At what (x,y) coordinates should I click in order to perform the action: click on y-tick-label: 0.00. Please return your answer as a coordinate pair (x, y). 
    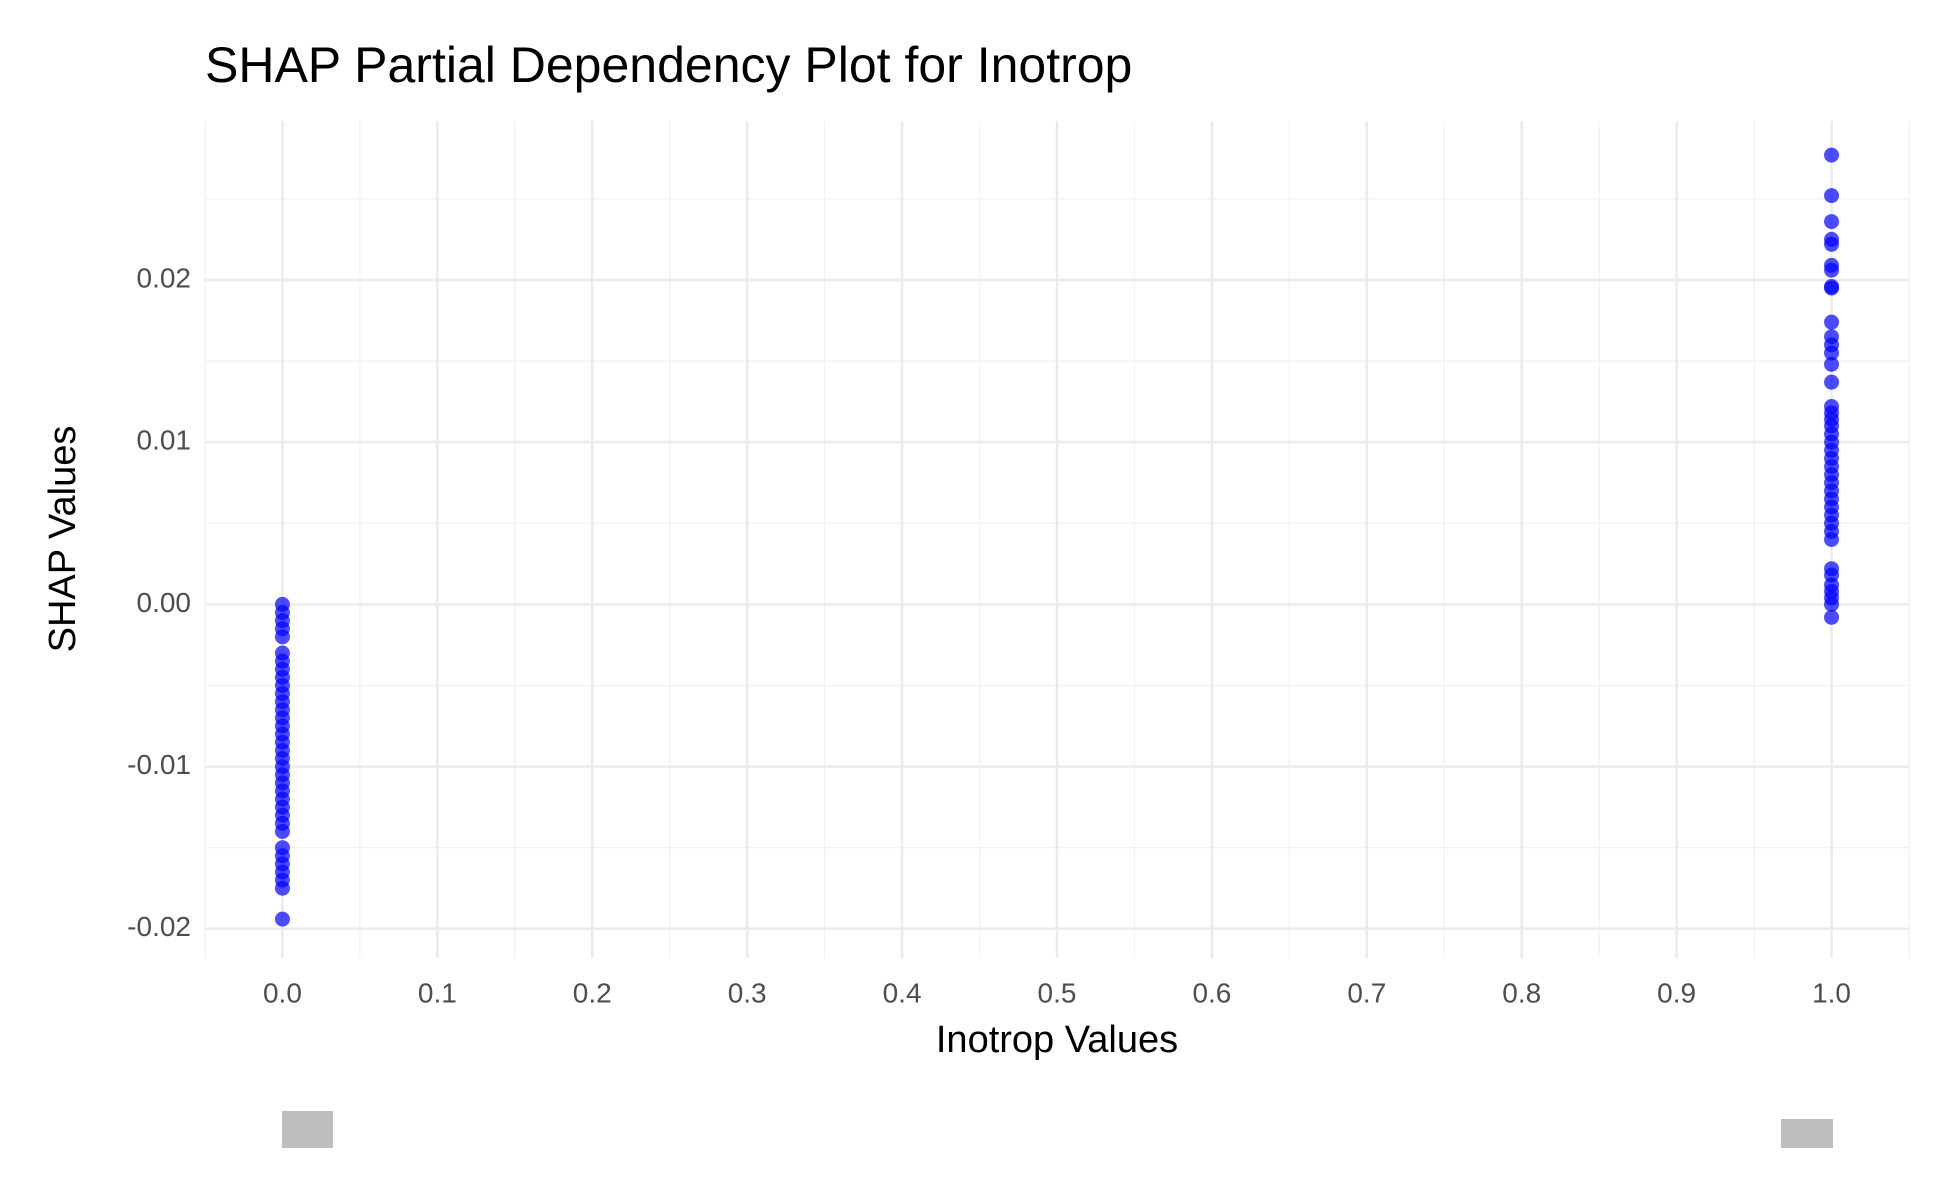
    Looking at the image, I should click on (164, 602).